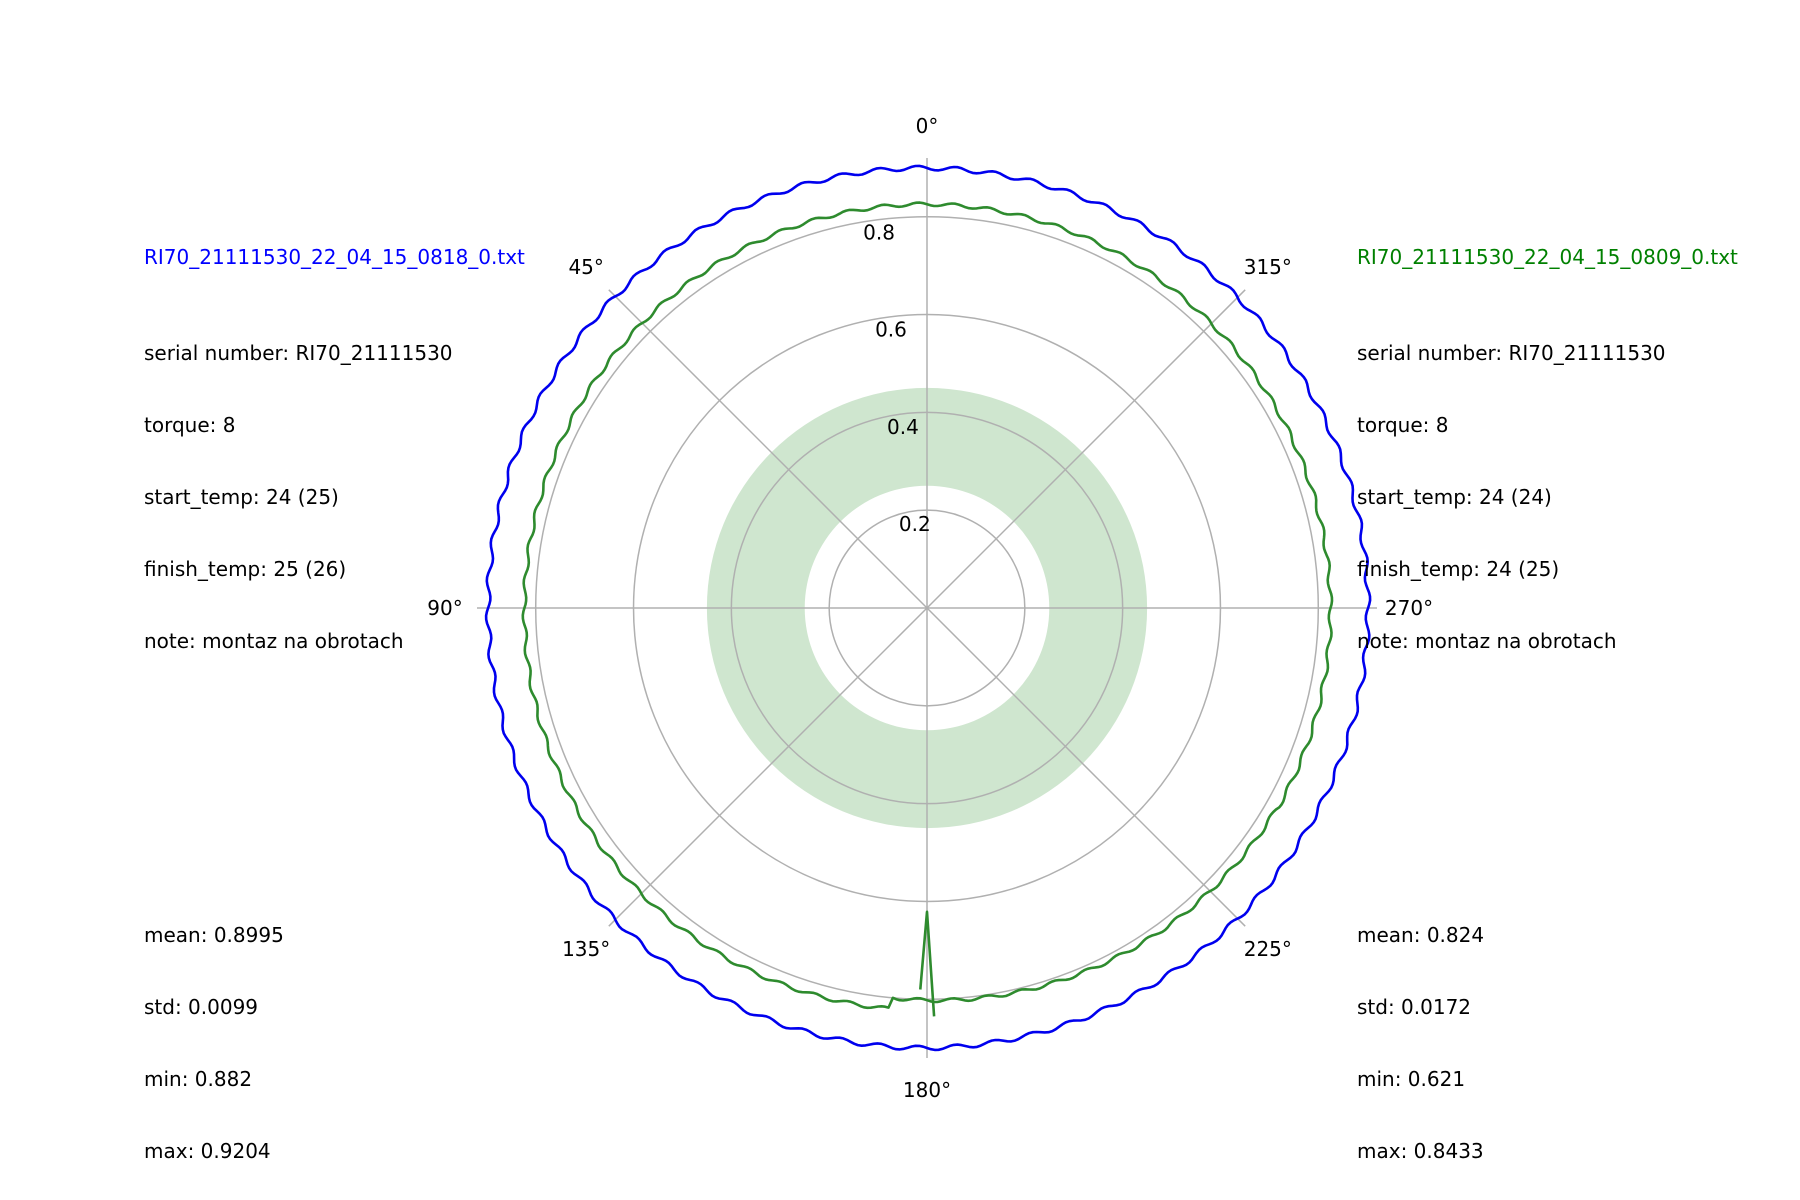 The height and width of the screenshot is (1200, 1800). What do you see at coordinates (190, 425) in the screenshot?
I see `left-torque: torque: 8` at bounding box center [190, 425].